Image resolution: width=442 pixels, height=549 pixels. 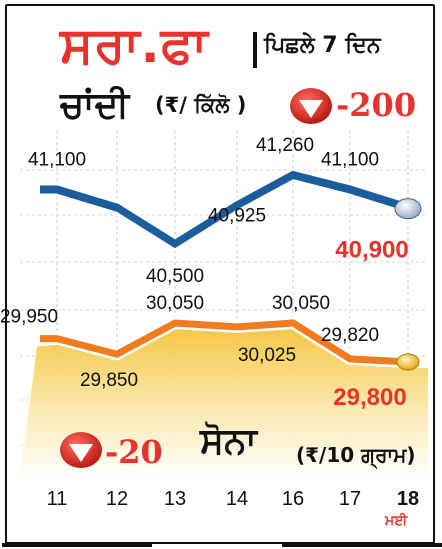 I want to click on x-tick-label: 17, so click(x=350, y=499).